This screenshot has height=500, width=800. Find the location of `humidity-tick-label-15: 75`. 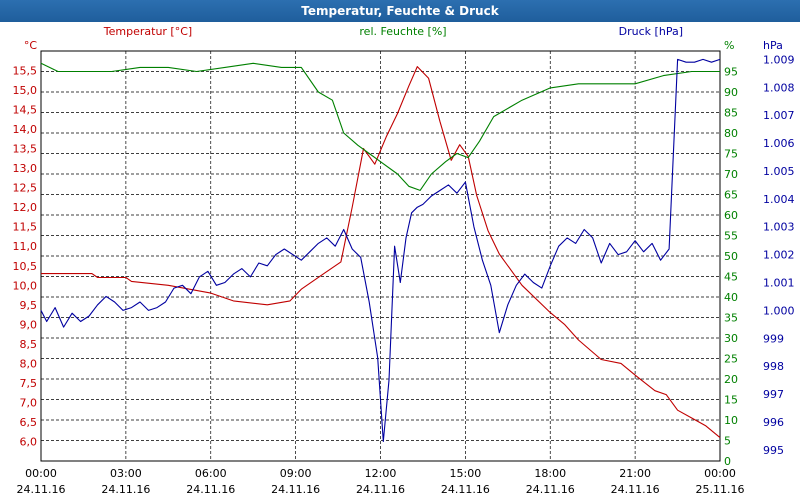

humidity-tick-label-15: 75 is located at coordinates (731, 154).